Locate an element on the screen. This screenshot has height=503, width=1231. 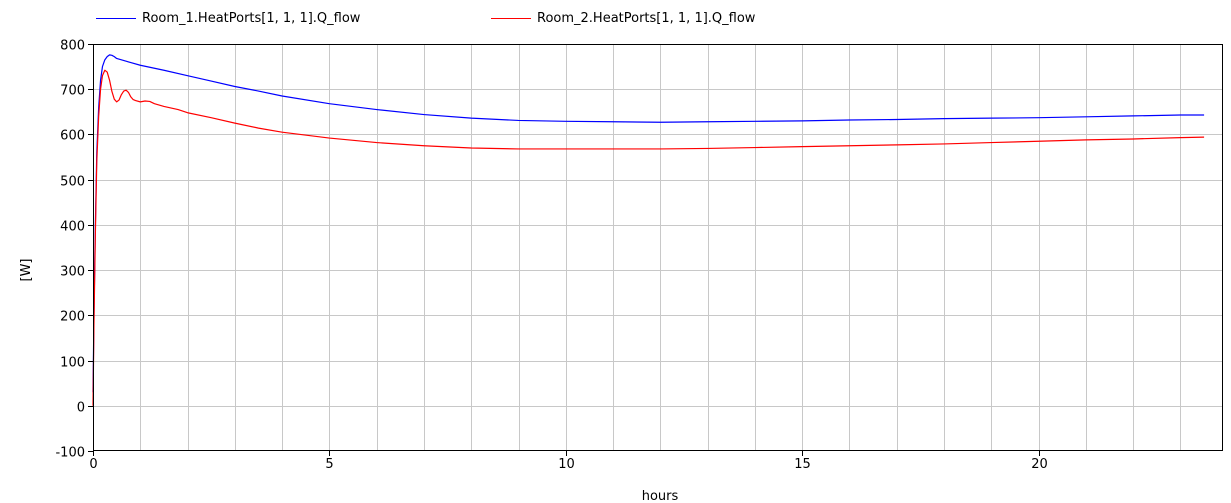
x-tick-label: 10 is located at coordinates (566, 464).